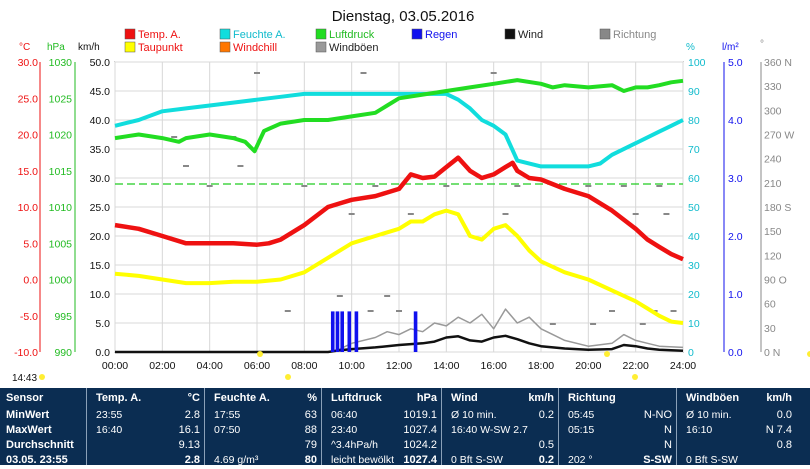 The height and width of the screenshot is (469, 810). What do you see at coordinates (46, 445) in the screenshot?
I see `stats-cell-sensor-2: Durchschnitt` at bounding box center [46, 445].